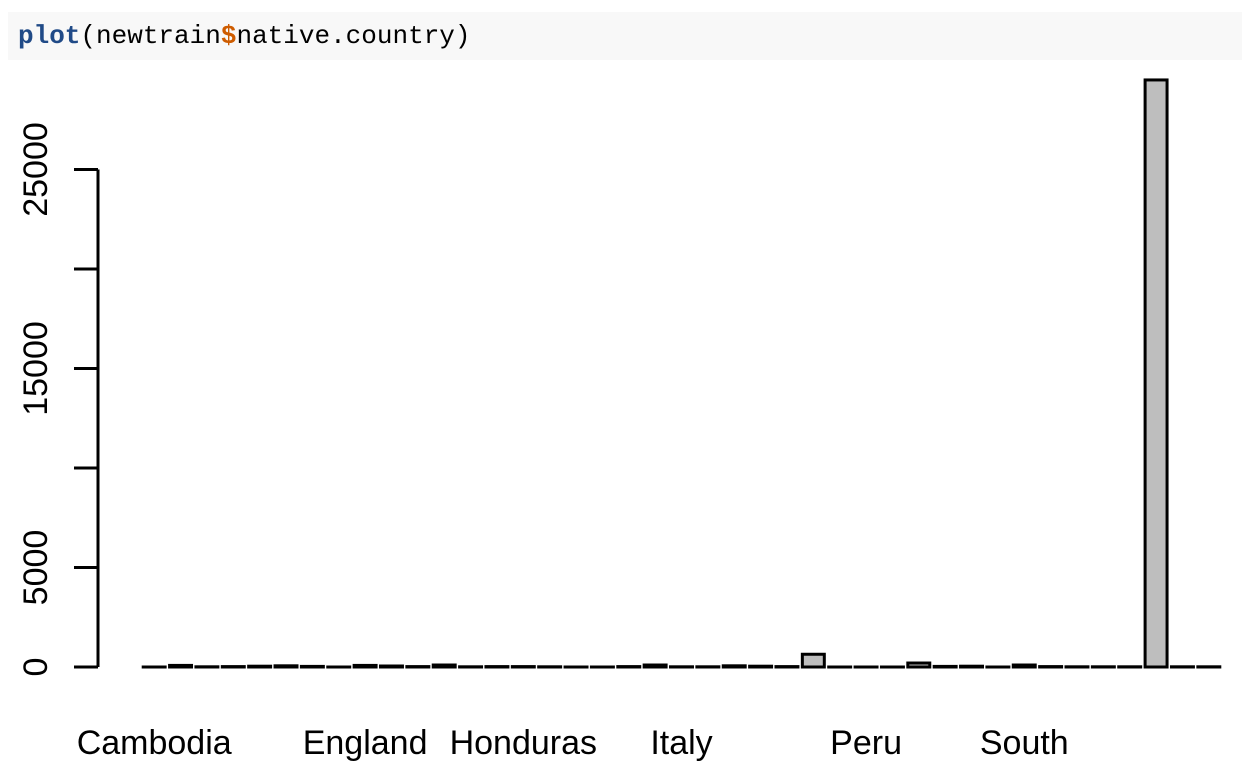 The height and width of the screenshot is (780, 1242). Describe the element at coordinates (150, 36) in the screenshot. I see `code-args-open: (newtrain` at that location.